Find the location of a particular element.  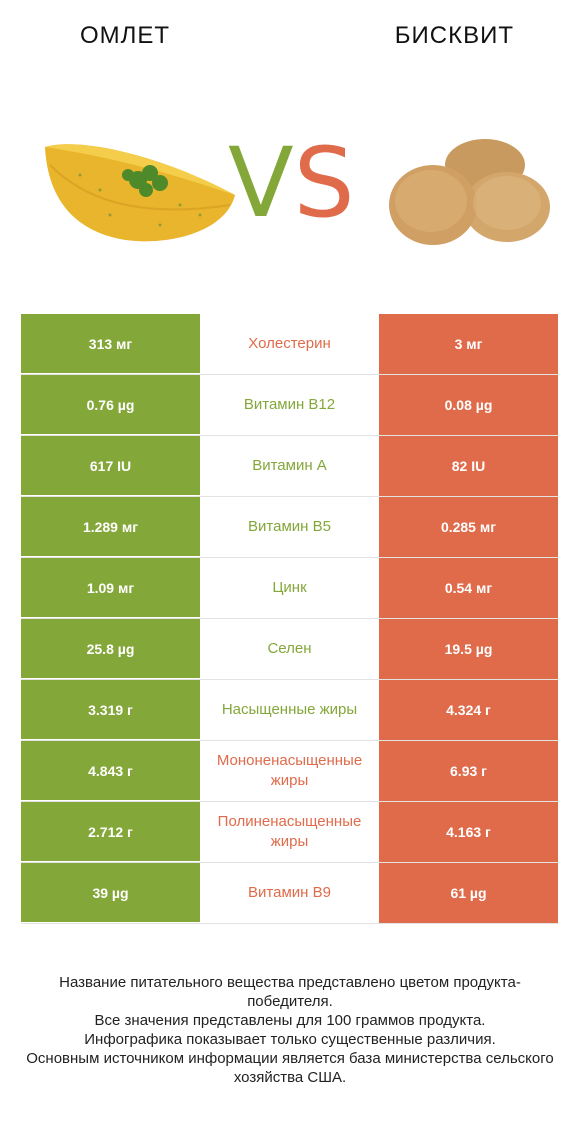

table-row: 313 мг Холестерин 3 мг is located at coordinates (289, 344).